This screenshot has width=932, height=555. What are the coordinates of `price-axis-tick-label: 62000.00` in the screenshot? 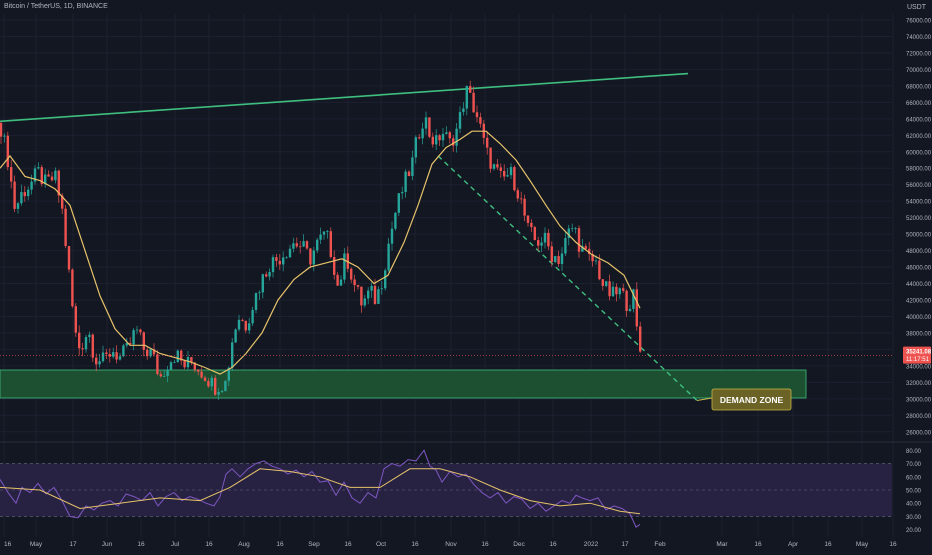 It's located at (919, 137).